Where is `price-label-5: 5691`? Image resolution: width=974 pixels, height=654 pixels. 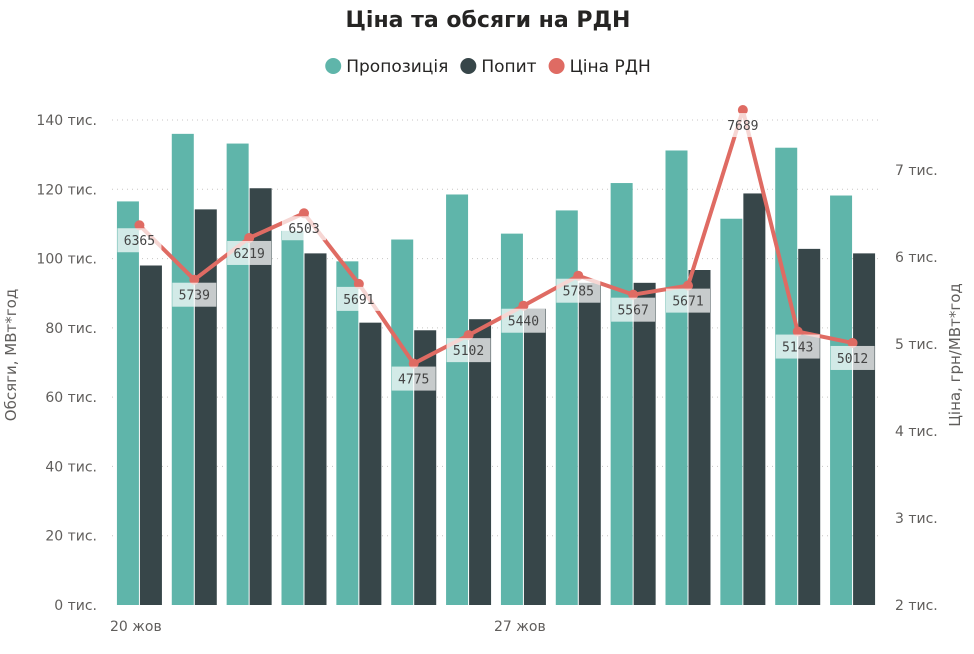
price-label-5: 5691 is located at coordinates (358, 300).